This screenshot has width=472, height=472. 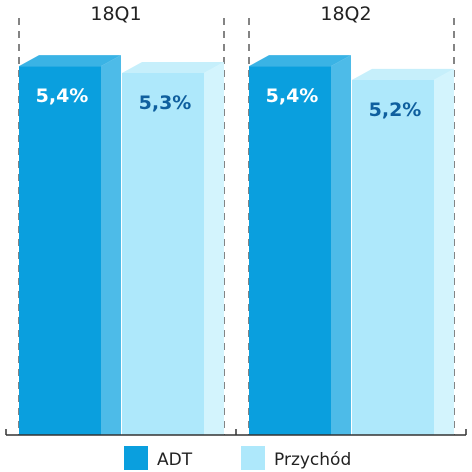 What do you see at coordinates (175, 460) in the screenshot?
I see `legend-label: ADT` at bounding box center [175, 460].